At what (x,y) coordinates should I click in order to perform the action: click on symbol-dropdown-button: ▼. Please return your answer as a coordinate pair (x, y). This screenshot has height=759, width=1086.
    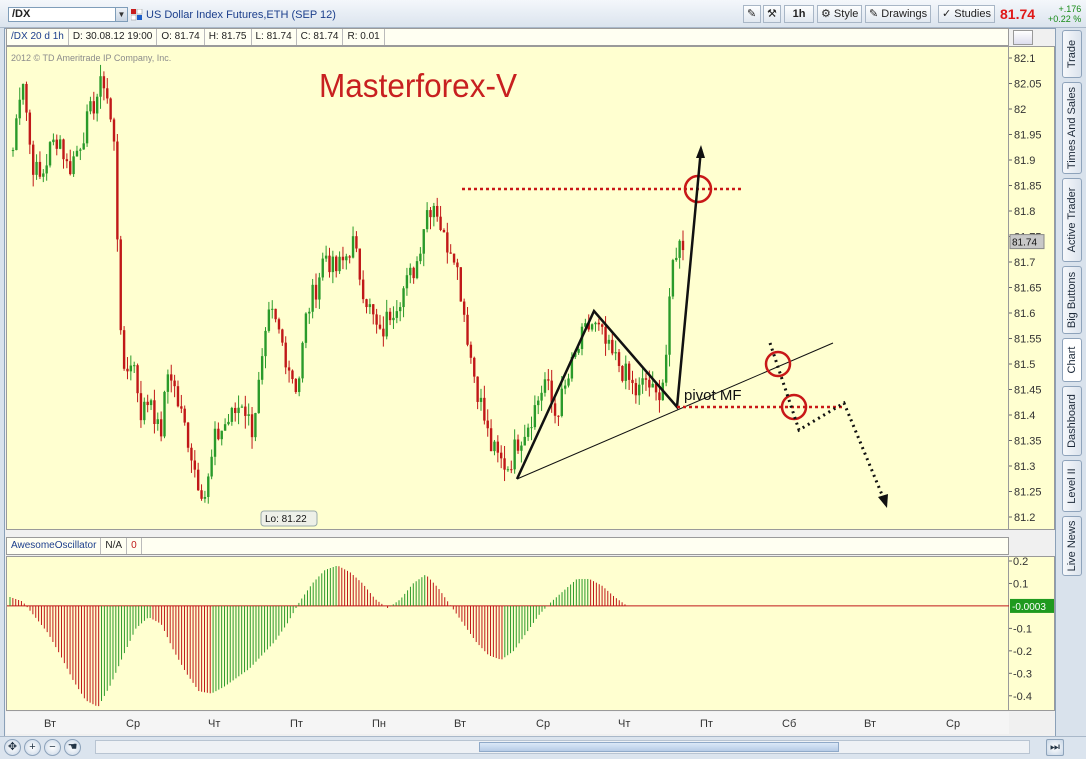
    Looking at the image, I should click on (121, 14).